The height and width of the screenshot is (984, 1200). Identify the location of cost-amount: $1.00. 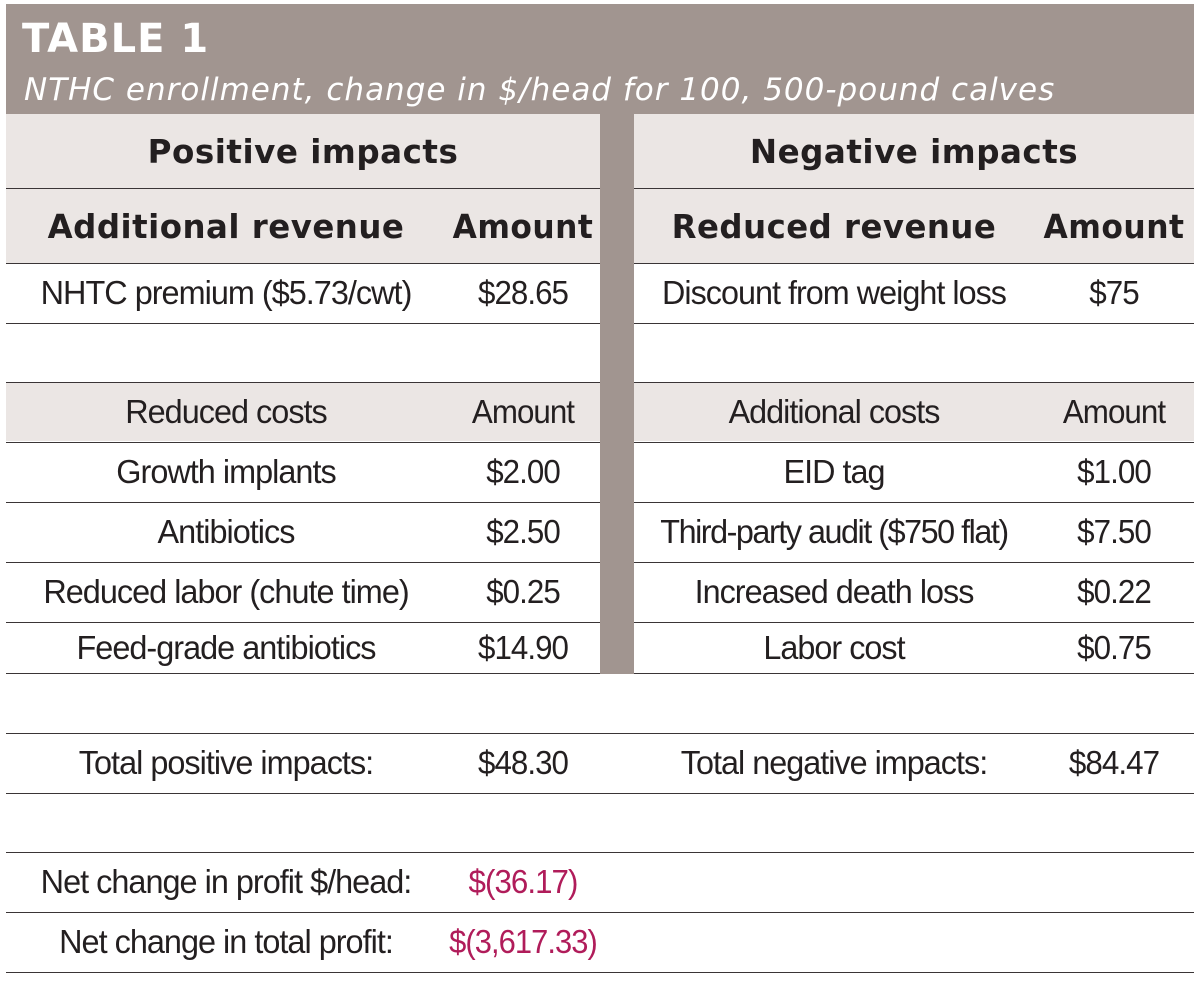
(1114, 471).